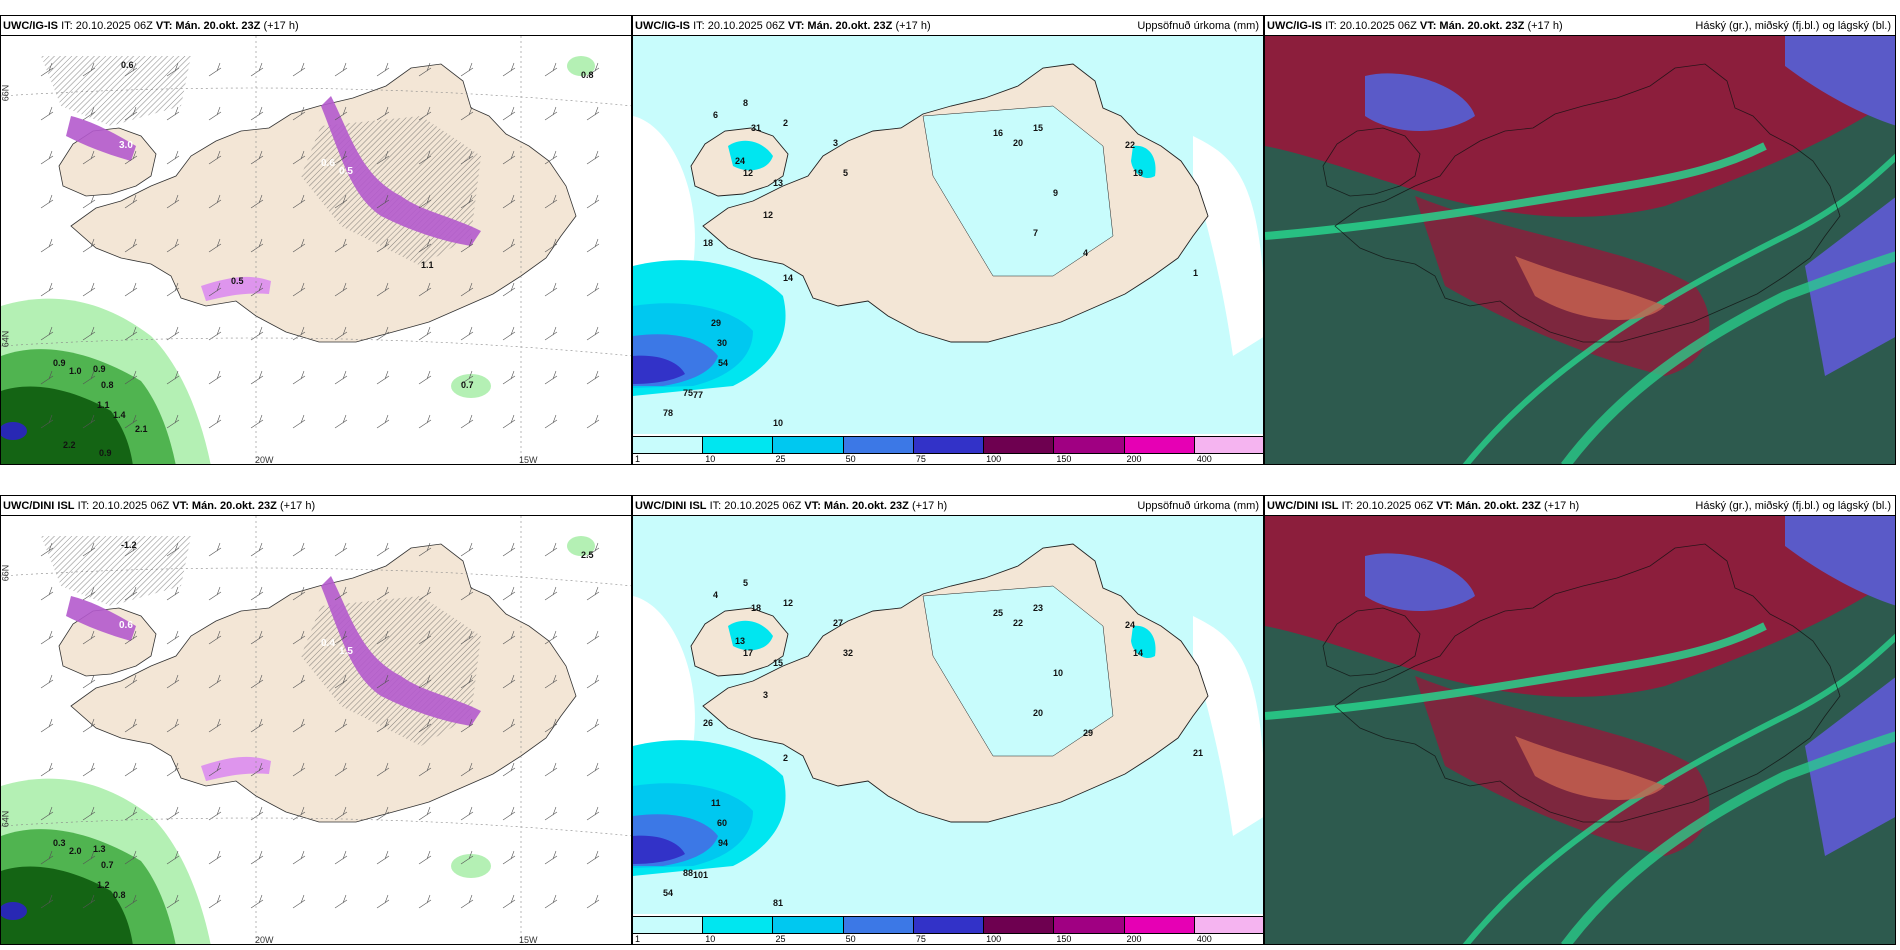 This screenshot has height=950, width=1900. Describe the element at coordinates (129, 545) in the screenshot. I see `value-label: -1.2` at that location.